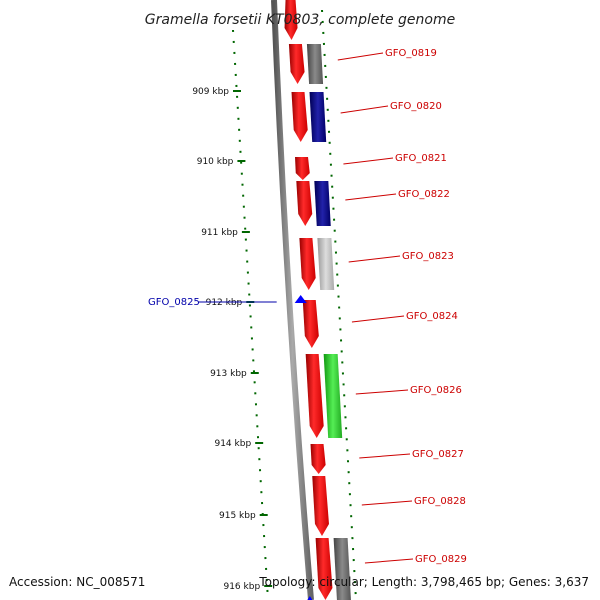  I want to click on gene-label: GFO_0829, so click(441, 559).